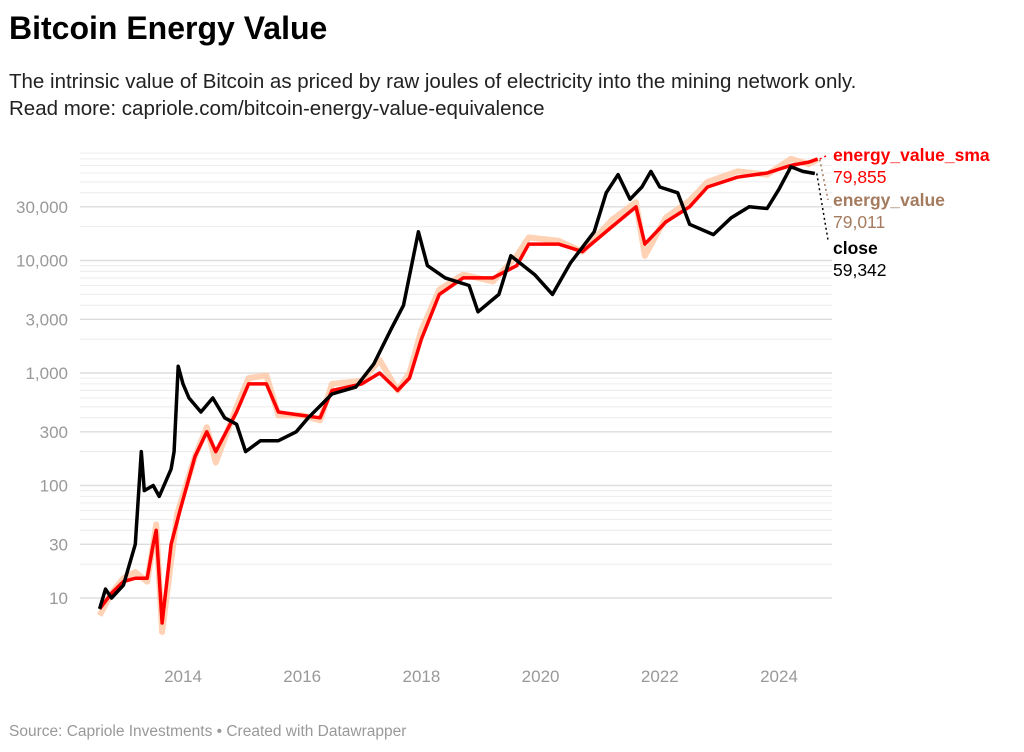 The height and width of the screenshot is (752, 1024). What do you see at coordinates (46, 373) in the screenshot?
I see `y-tick-label: 1,000` at bounding box center [46, 373].